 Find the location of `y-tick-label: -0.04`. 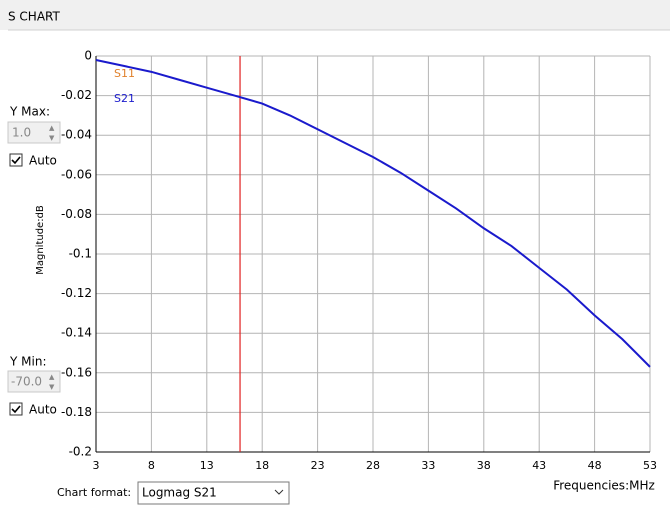

y-tick-label: -0.04 is located at coordinates (76, 135).